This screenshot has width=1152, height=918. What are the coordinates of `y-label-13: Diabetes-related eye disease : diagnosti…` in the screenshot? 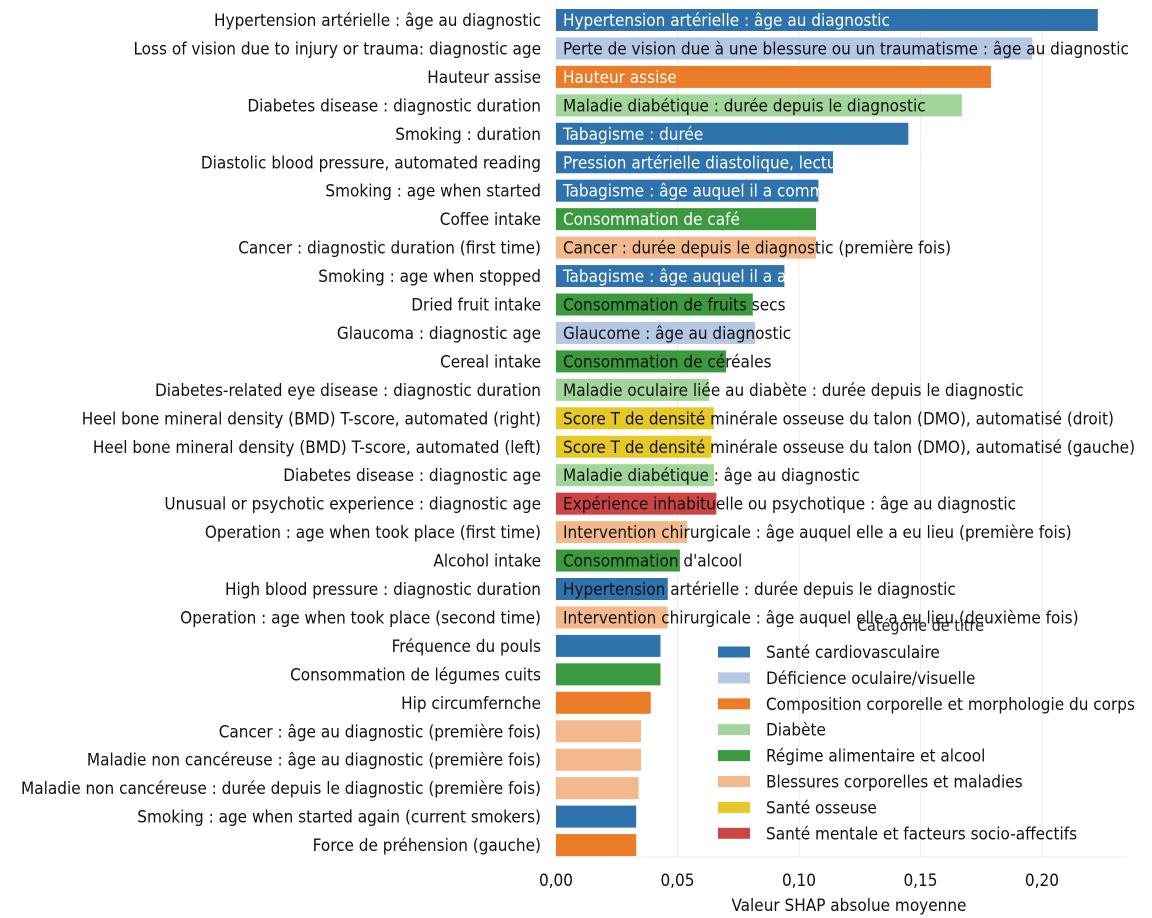 It's located at (348, 391).